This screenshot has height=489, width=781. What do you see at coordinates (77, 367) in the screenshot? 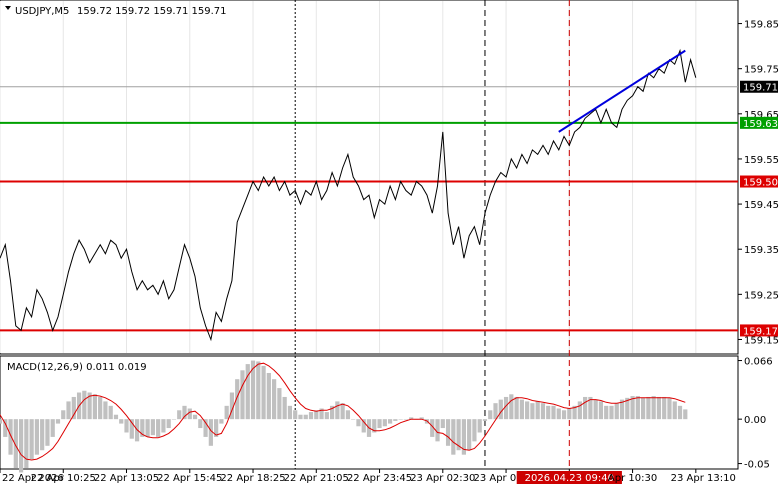
I see `macd-label: MACD(12,26,9) 0.011 0.019` at bounding box center [77, 367].